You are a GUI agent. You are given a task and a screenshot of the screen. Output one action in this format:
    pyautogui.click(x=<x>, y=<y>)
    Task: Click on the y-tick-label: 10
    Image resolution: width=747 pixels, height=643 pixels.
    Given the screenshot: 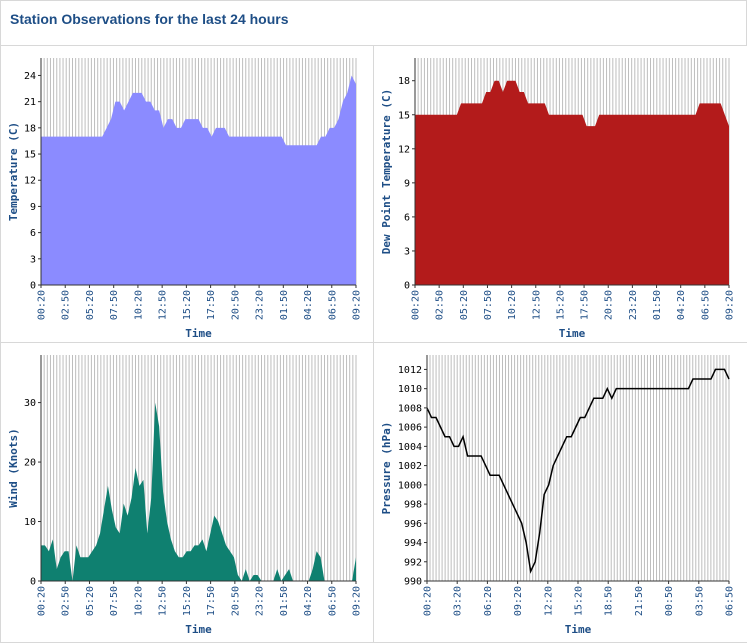 What is the action you would take?
    pyautogui.click(x=30, y=522)
    